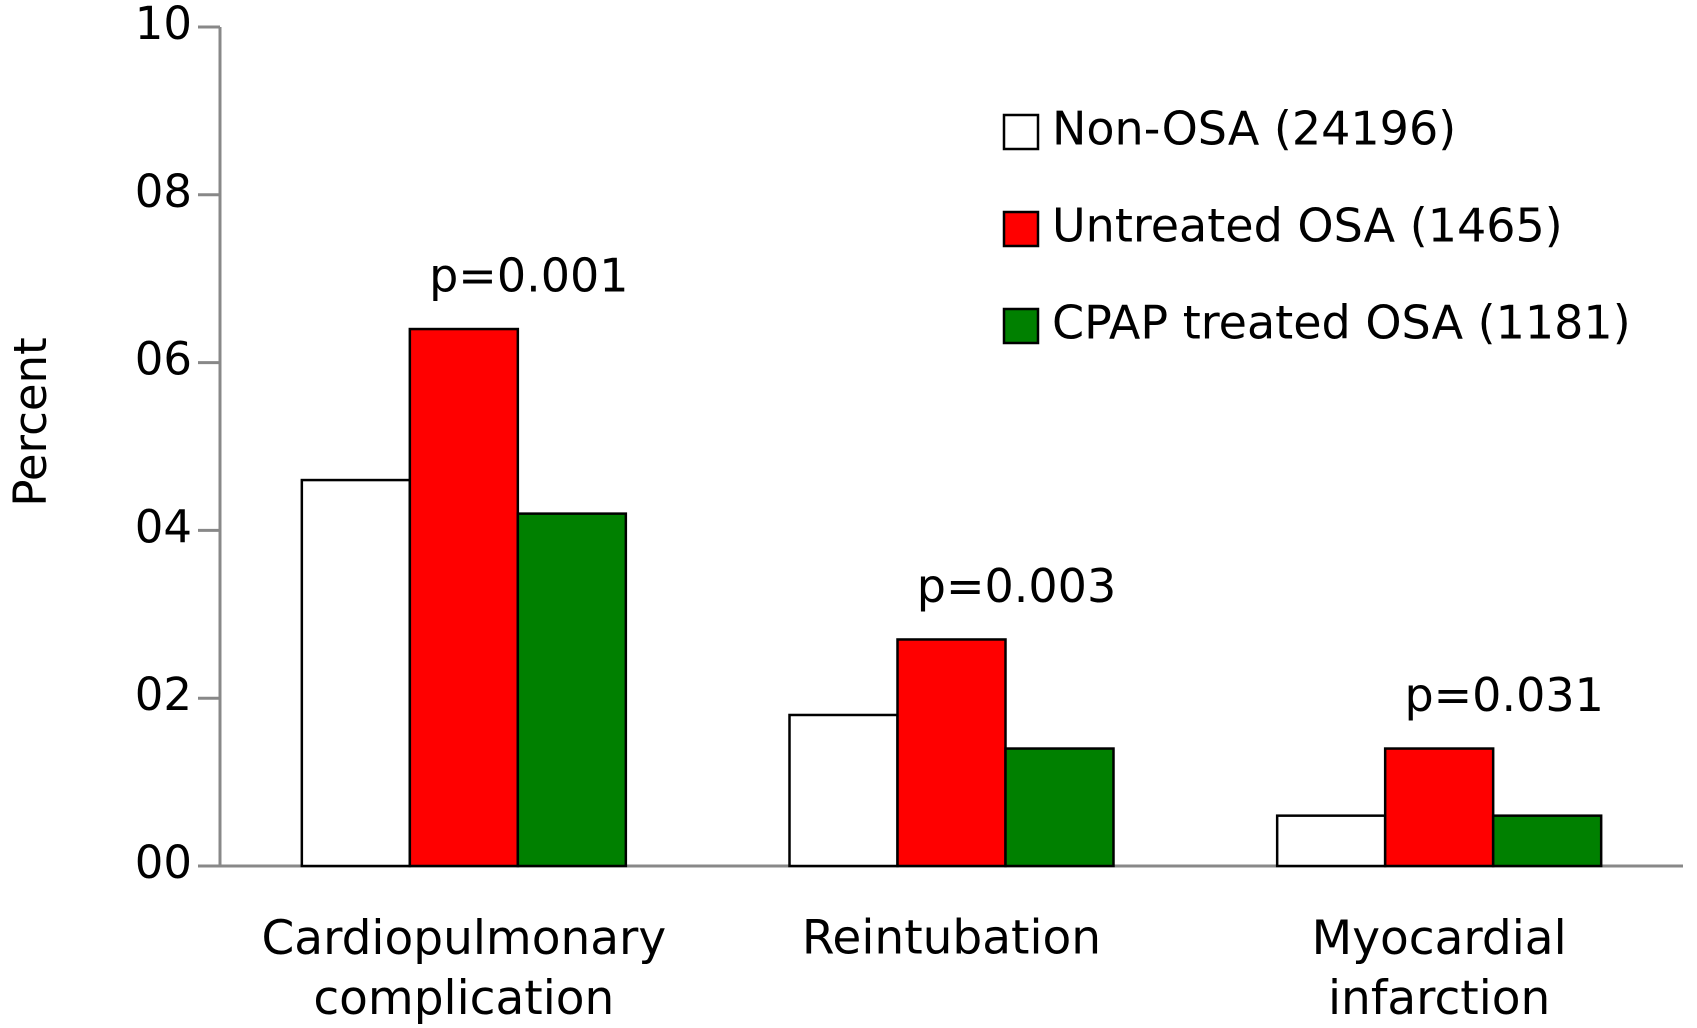  Describe the element at coordinates (163, 359) in the screenshot. I see `y-tick-label: 06` at that location.